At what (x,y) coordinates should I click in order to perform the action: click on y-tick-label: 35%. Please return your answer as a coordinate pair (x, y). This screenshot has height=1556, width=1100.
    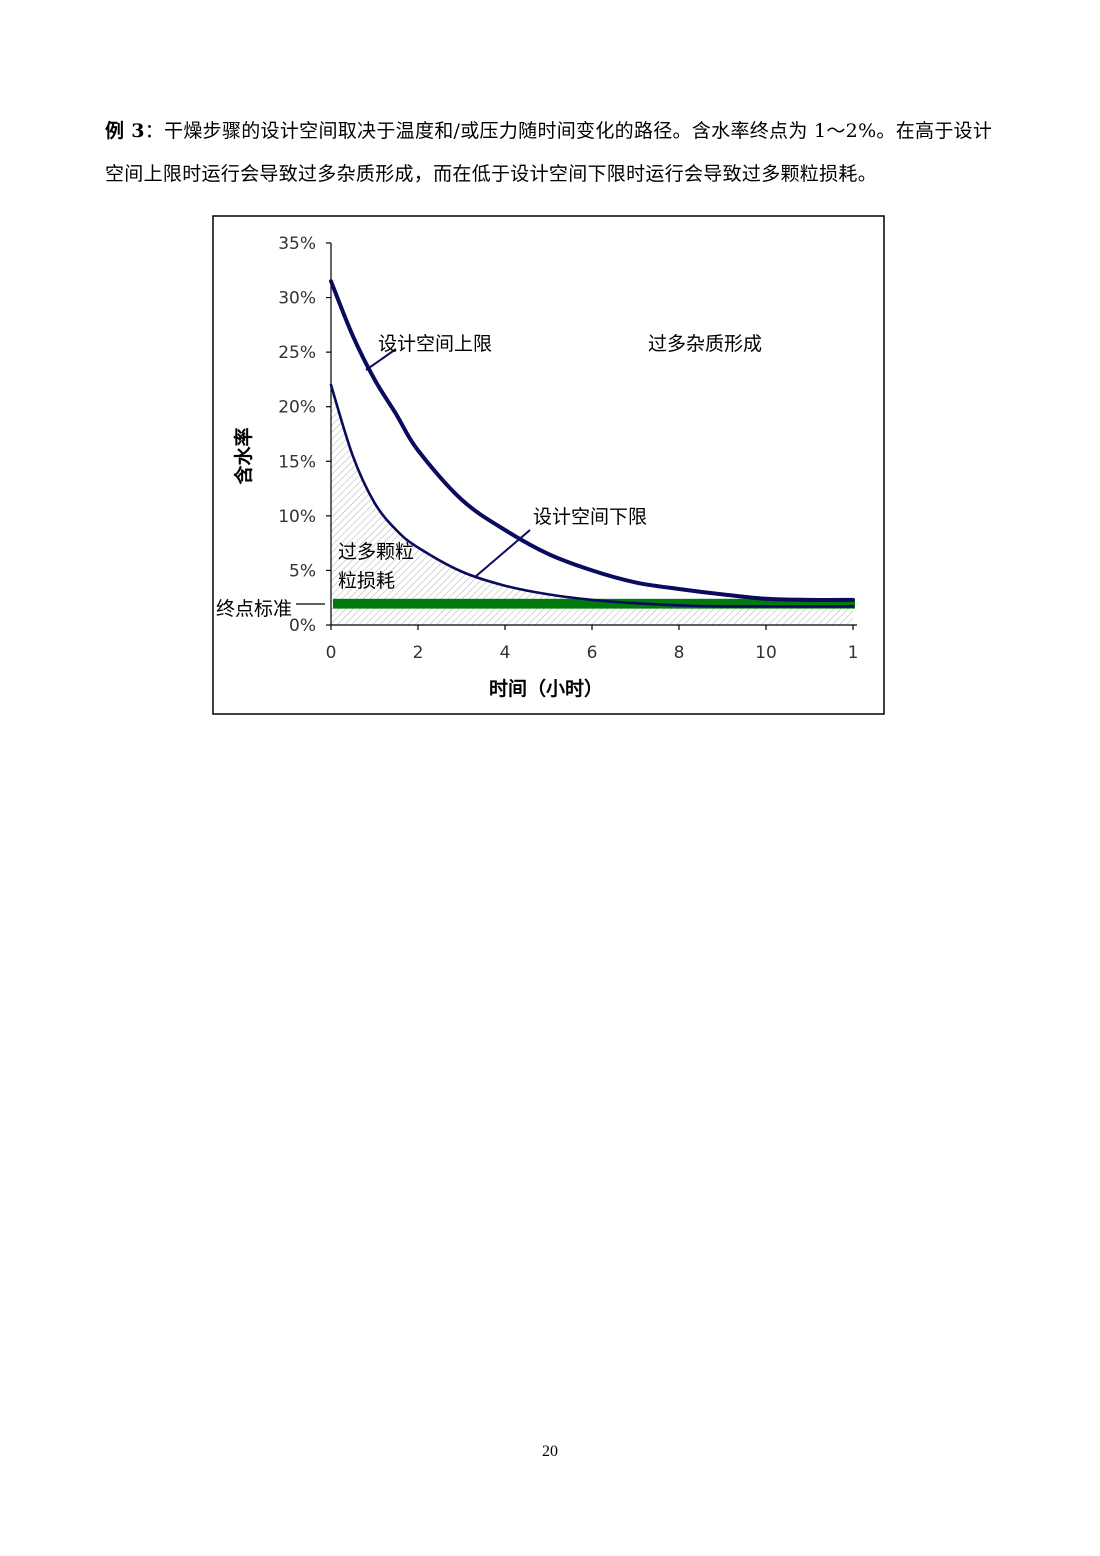
    Looking at the image, I should click on (297, 244).